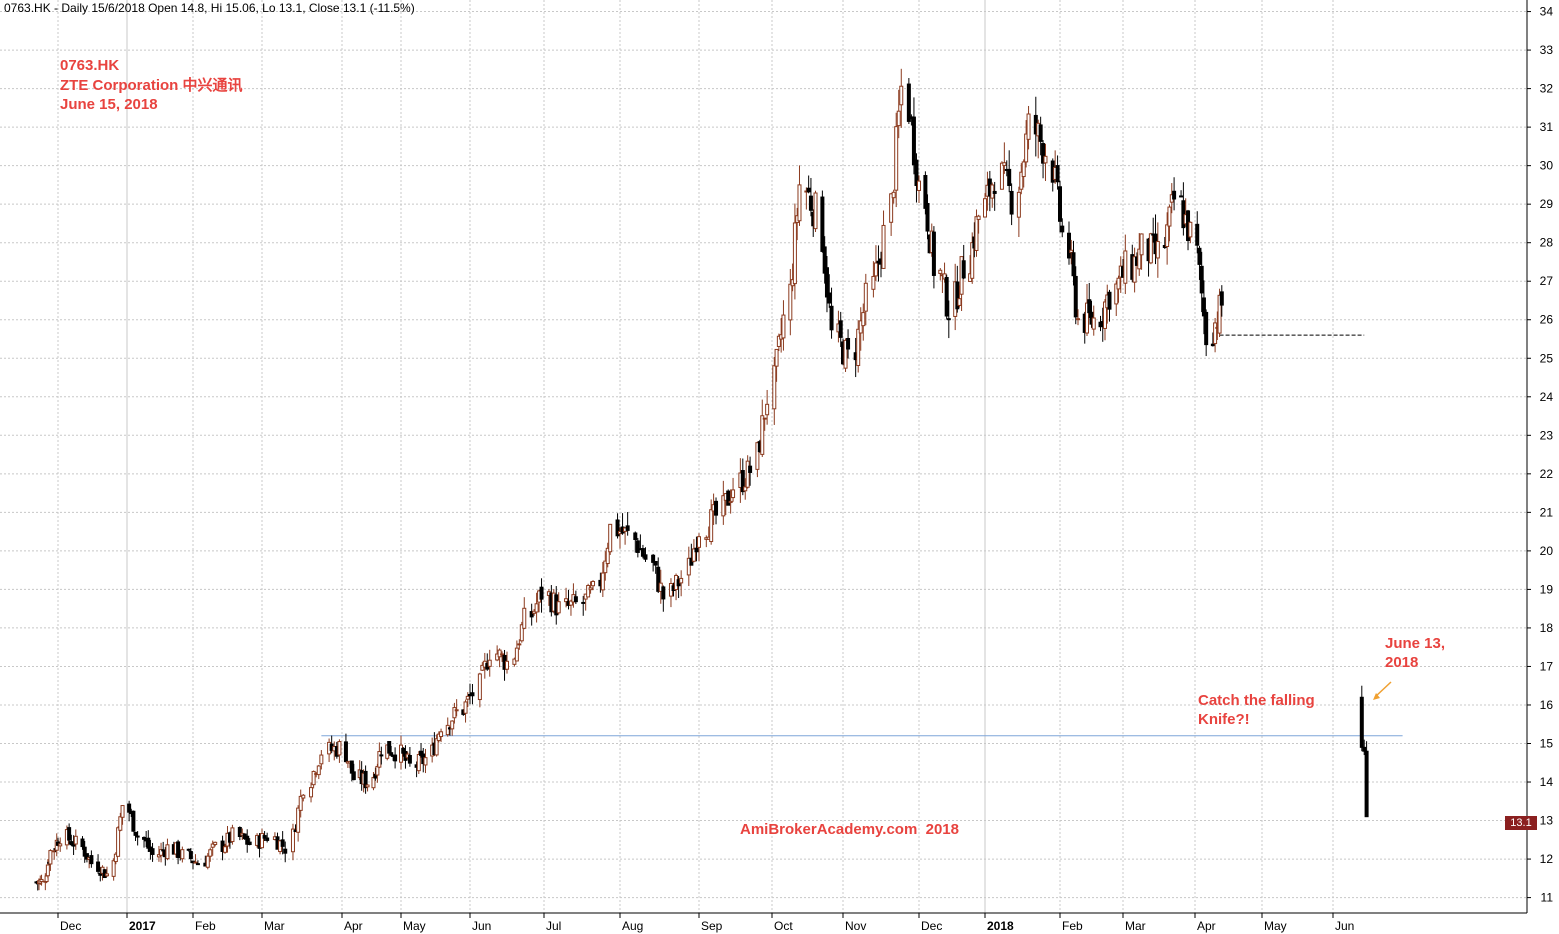 The width and height of the screenshot is (1559, 934). Describe the element at coordinates (1547, 435) in the screenshot. I see `y-tick-label: 23` at that location.